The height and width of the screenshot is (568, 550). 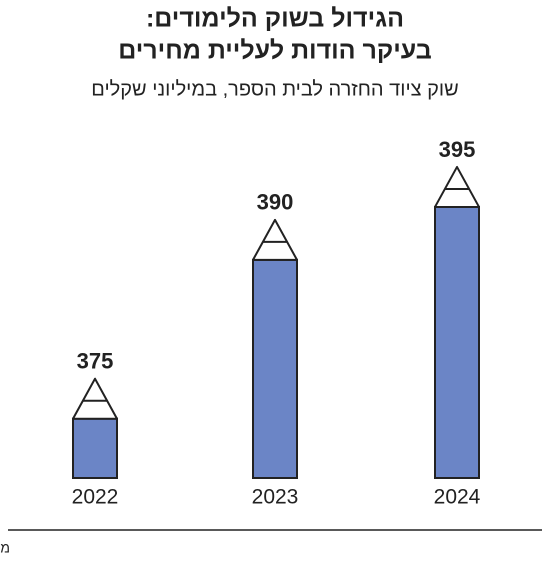 What do you see at coordinates (275, 19) in the screenshot?
I see `chart-title: הגידול בשוק הלימודים:` at bounding box center [275, 19].